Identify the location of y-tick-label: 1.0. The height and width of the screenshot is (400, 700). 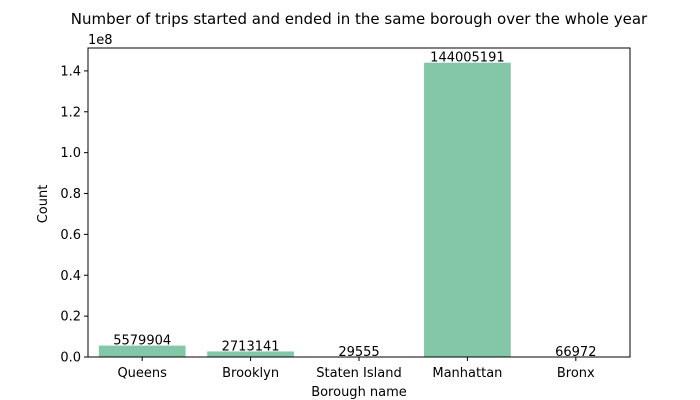
(70, 153).